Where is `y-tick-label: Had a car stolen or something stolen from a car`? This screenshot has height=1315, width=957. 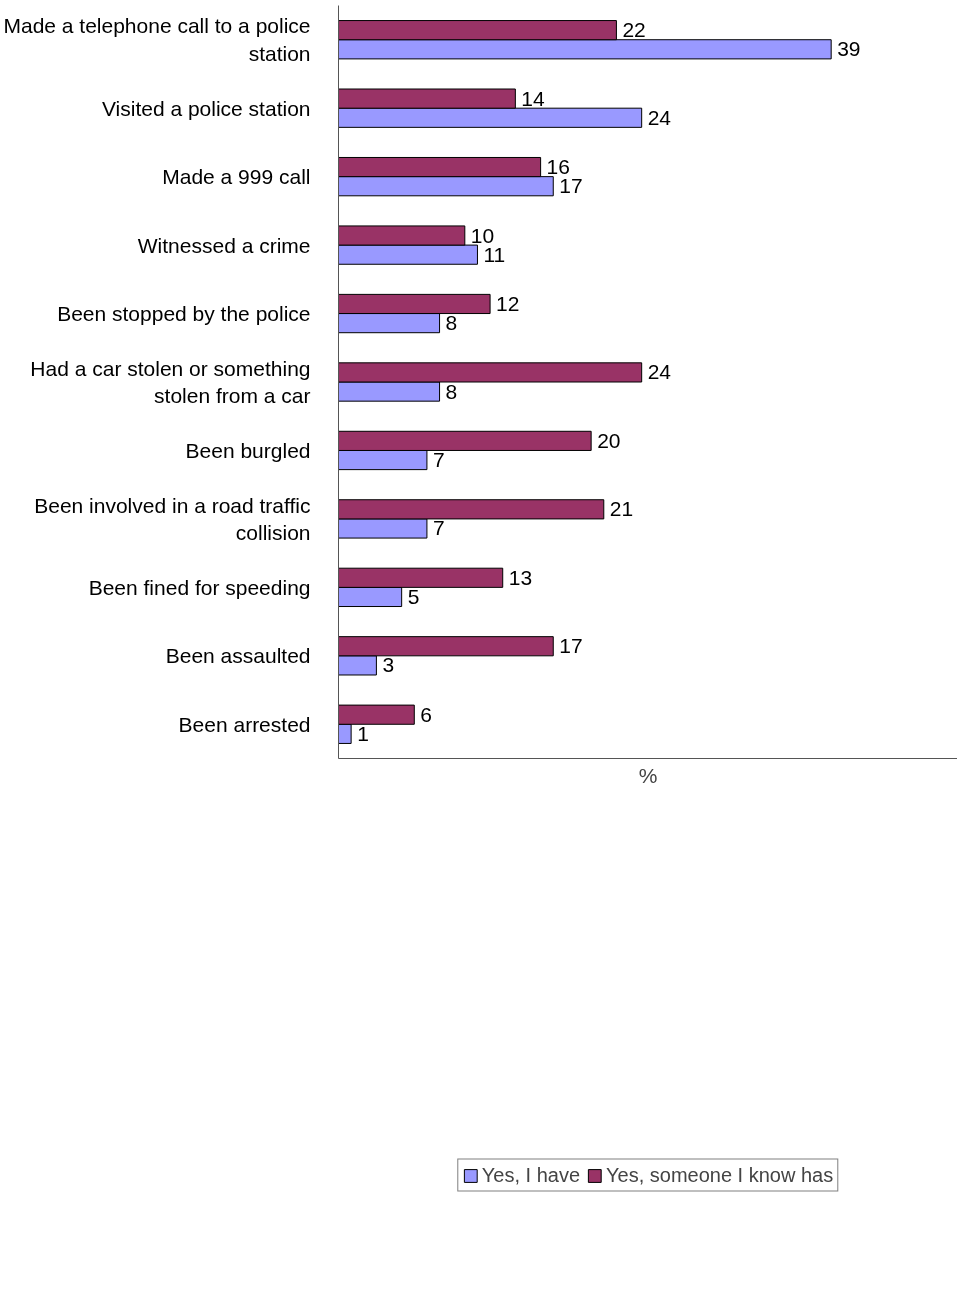
y-tick-label: Had a car stolen or something stolen from a car is located at coordinates (170, 382).